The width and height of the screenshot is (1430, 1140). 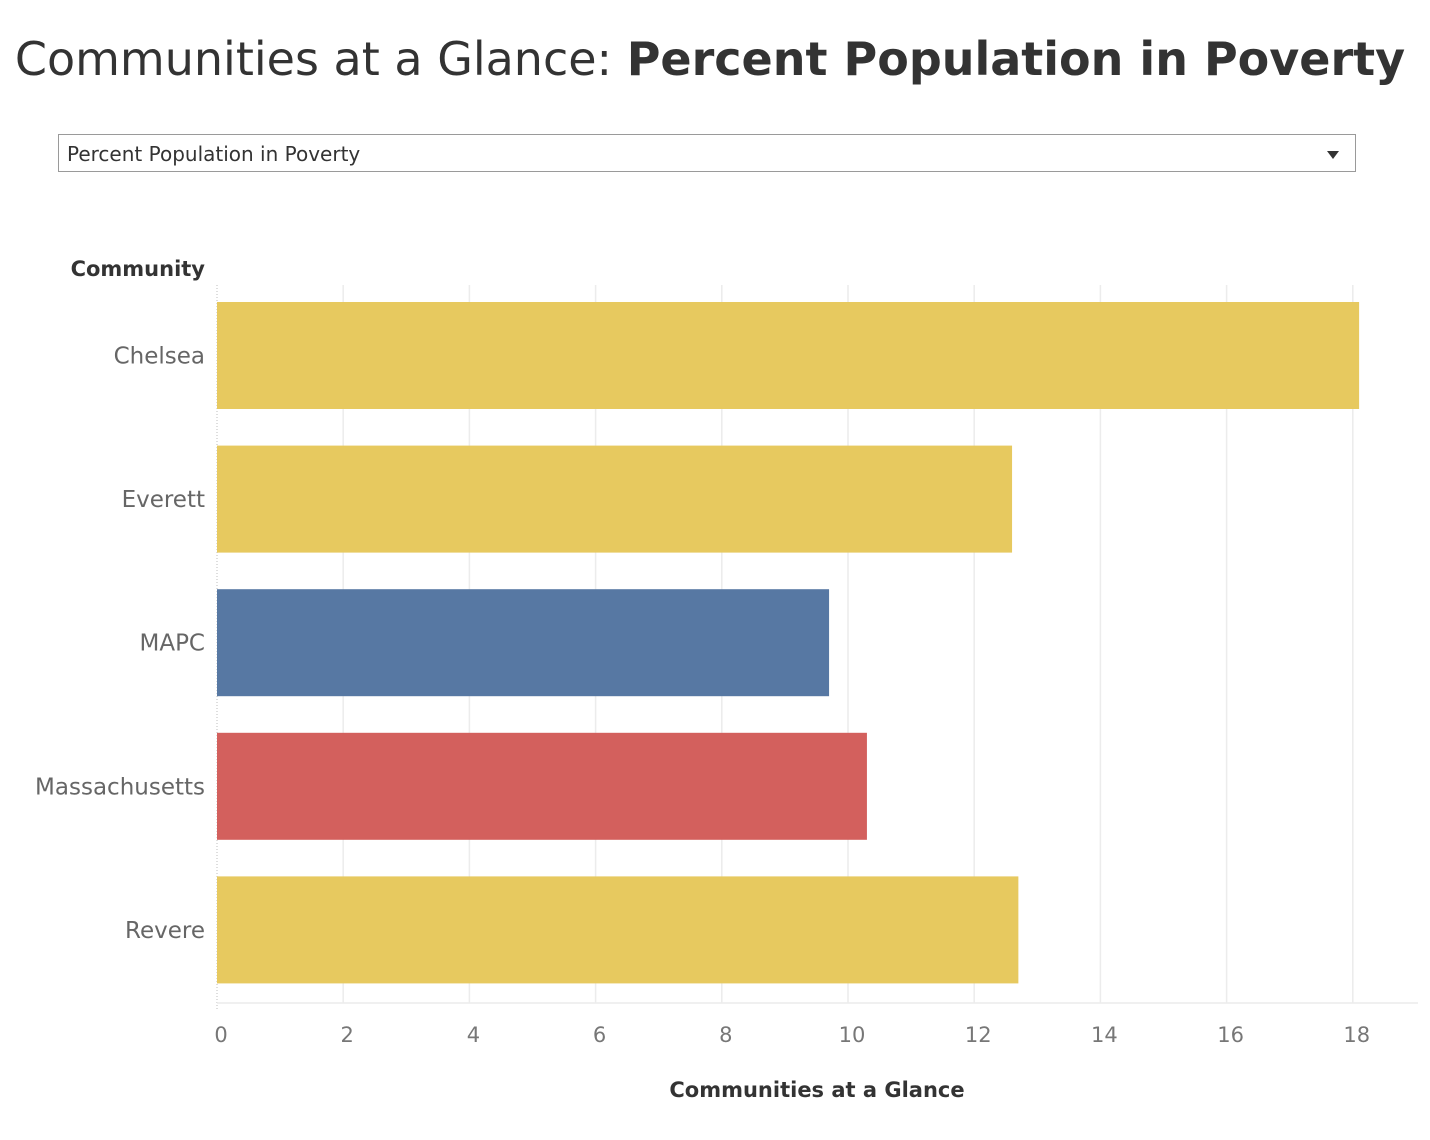 What do you see at coordinates (978, 1035) in the screenshot?
I see `x-tick-label: 12` at bounding box center [978, 1035].